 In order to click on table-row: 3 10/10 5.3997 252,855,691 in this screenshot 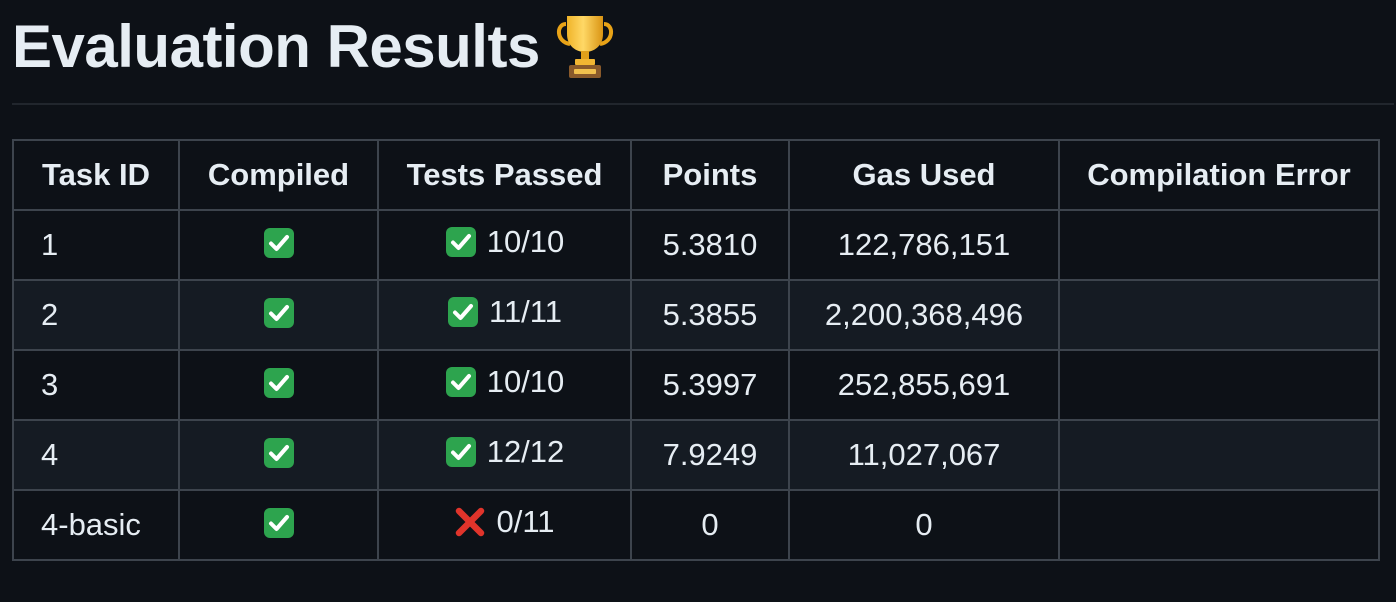, I will do `click(696, 385)`.